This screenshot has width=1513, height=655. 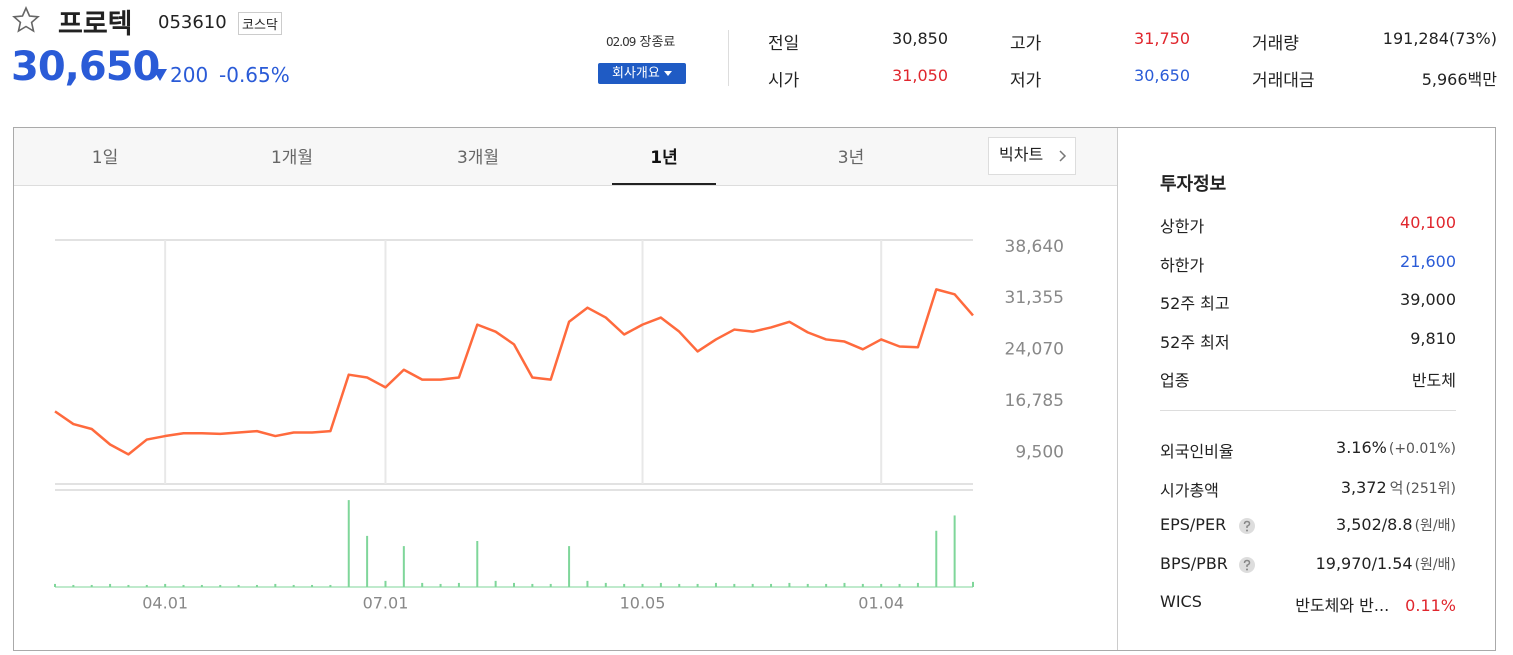 I want to click on quote-label: 거래대금, so click(x=1283, y=81).